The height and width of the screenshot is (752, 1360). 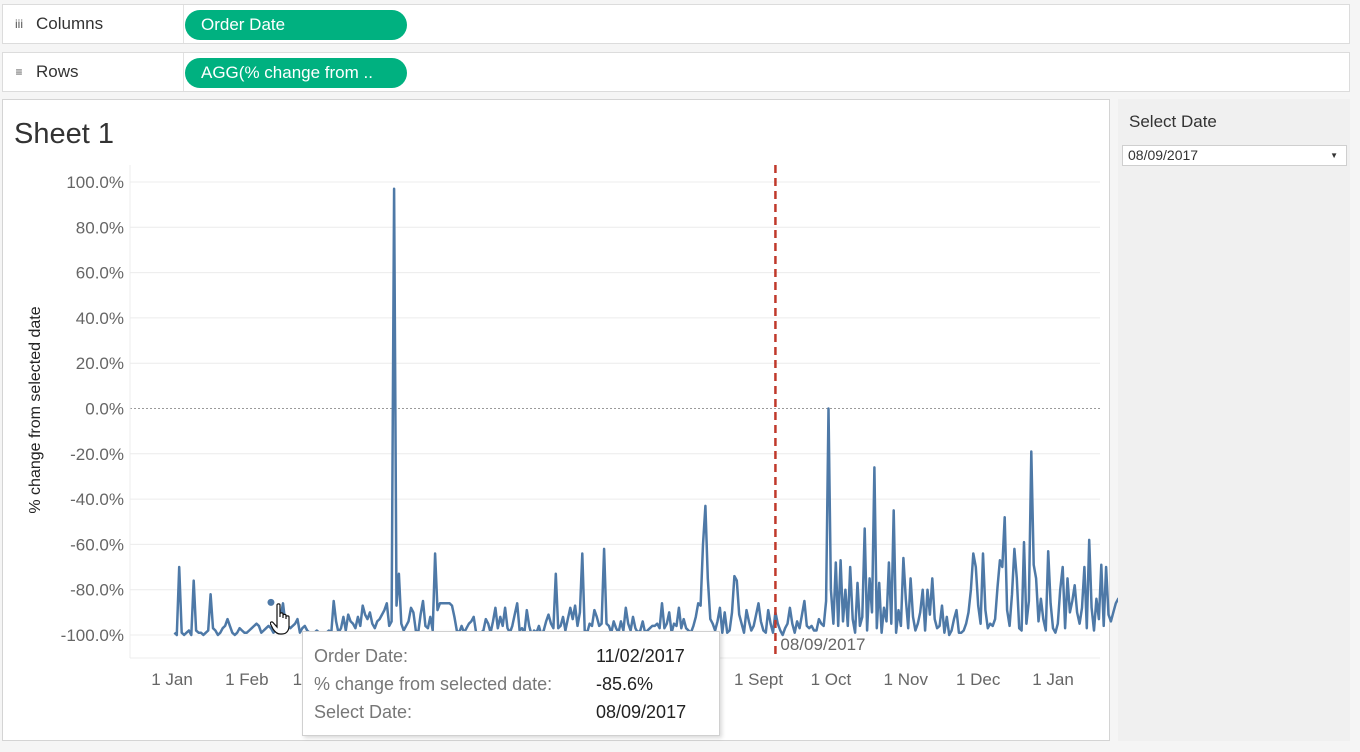 What do you see at coordinates (104, 409) in the screenshot?
I see `y-tick-label: 0.0%` at bounding box center [104, 409].